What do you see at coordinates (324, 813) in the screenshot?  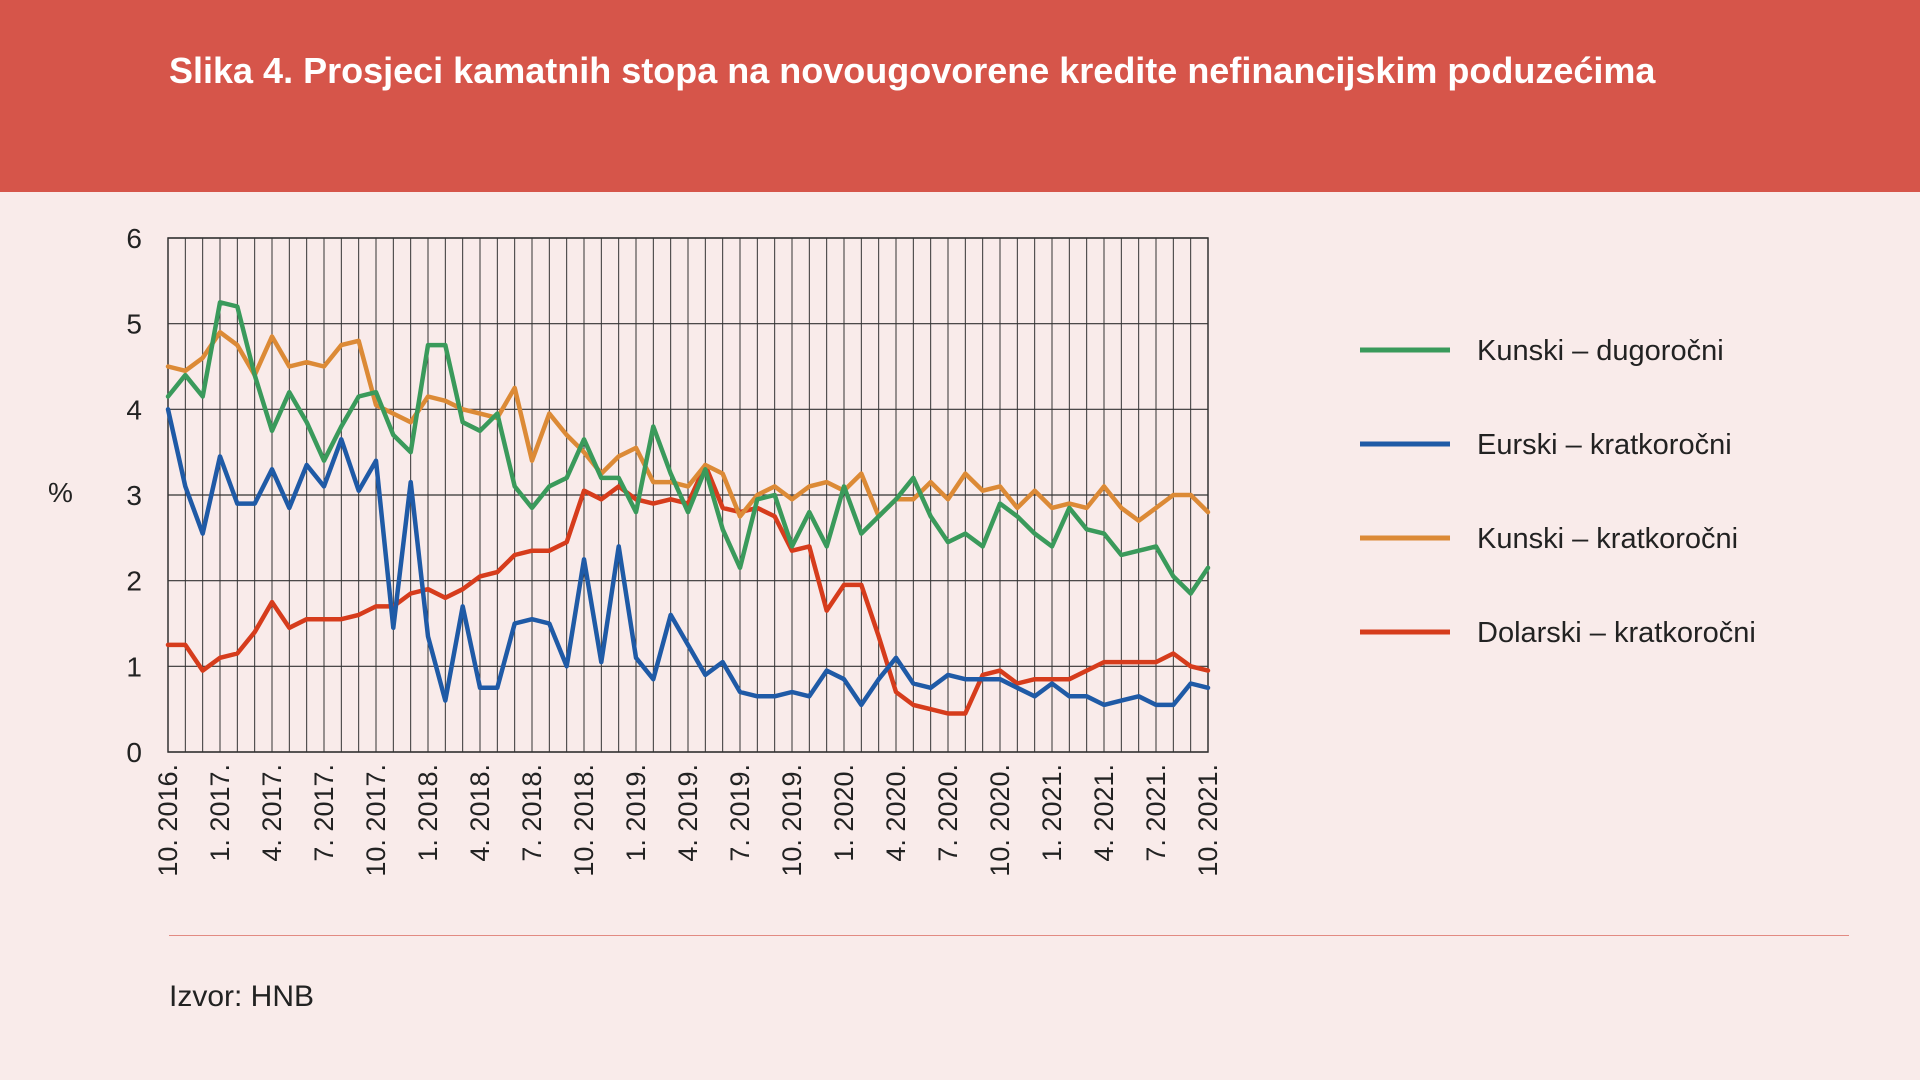 I see `x-tick-label: 7. 2017.` at bounding box center [324, 813].